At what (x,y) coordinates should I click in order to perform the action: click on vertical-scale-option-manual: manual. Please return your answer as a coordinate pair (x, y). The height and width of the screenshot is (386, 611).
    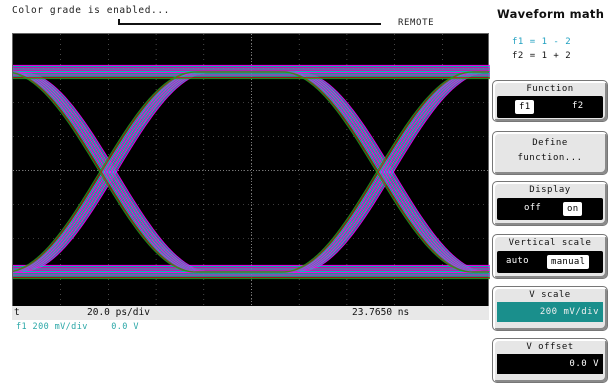
    Looking at the image, I should click on (568, 262).